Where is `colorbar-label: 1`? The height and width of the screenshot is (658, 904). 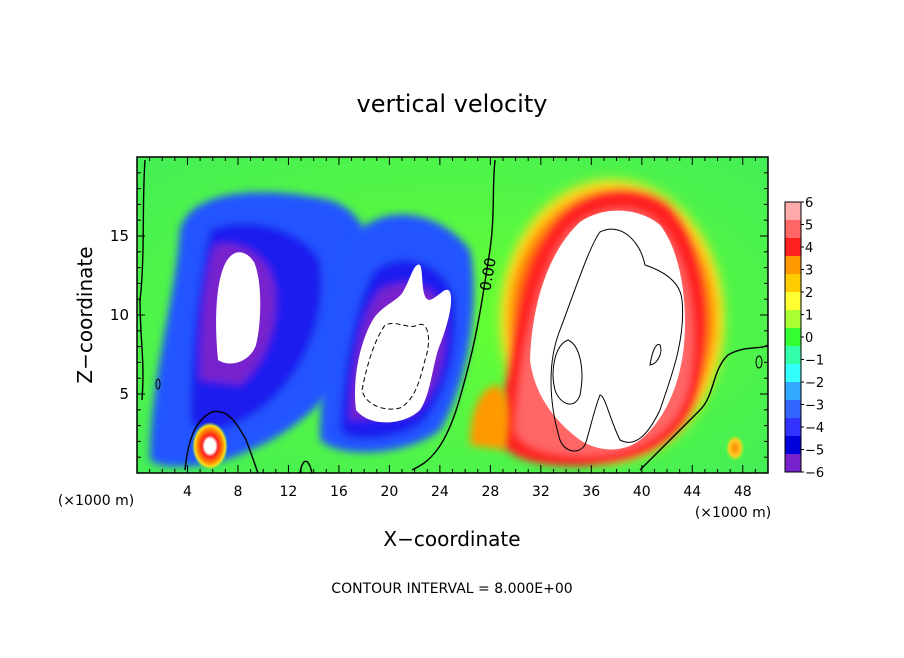 colorbar-label: 1 is located at coordinates (809, 316).